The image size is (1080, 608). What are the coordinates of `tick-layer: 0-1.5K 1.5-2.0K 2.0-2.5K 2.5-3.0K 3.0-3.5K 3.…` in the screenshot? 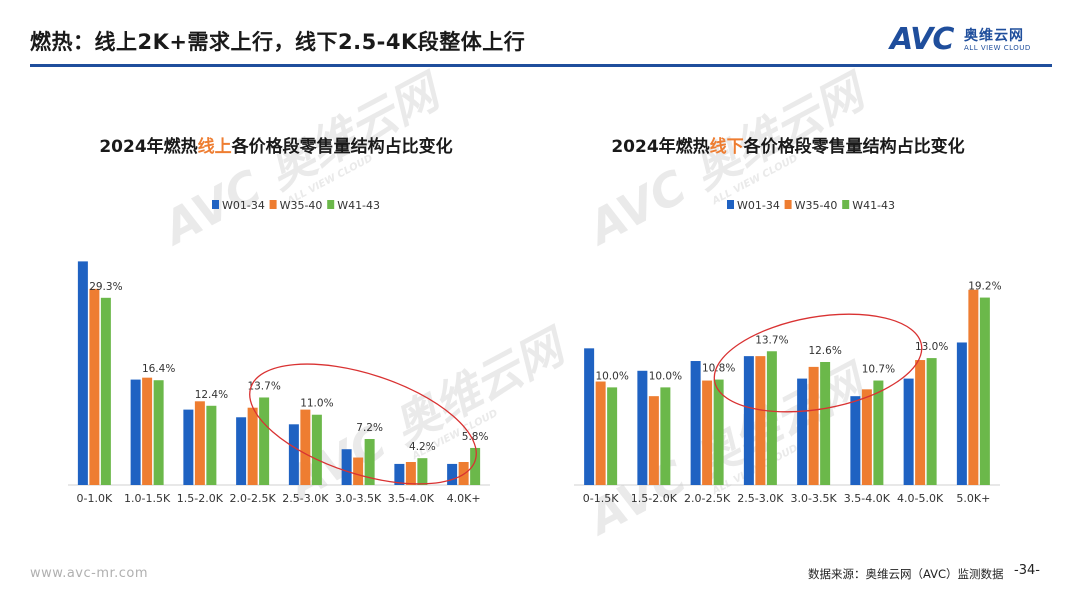 It's located at (787, 498).